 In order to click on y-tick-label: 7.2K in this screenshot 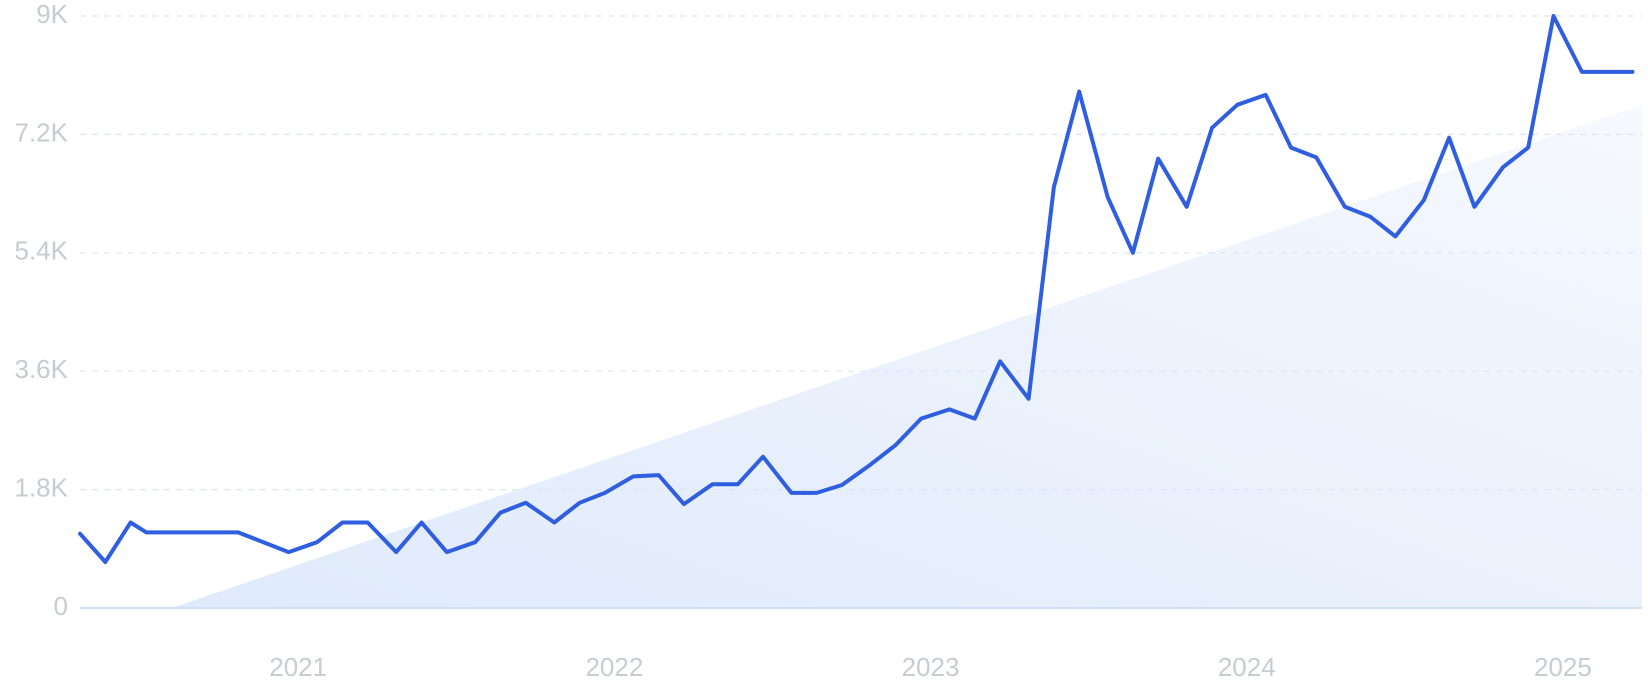, I will do `click(42, 132)`.